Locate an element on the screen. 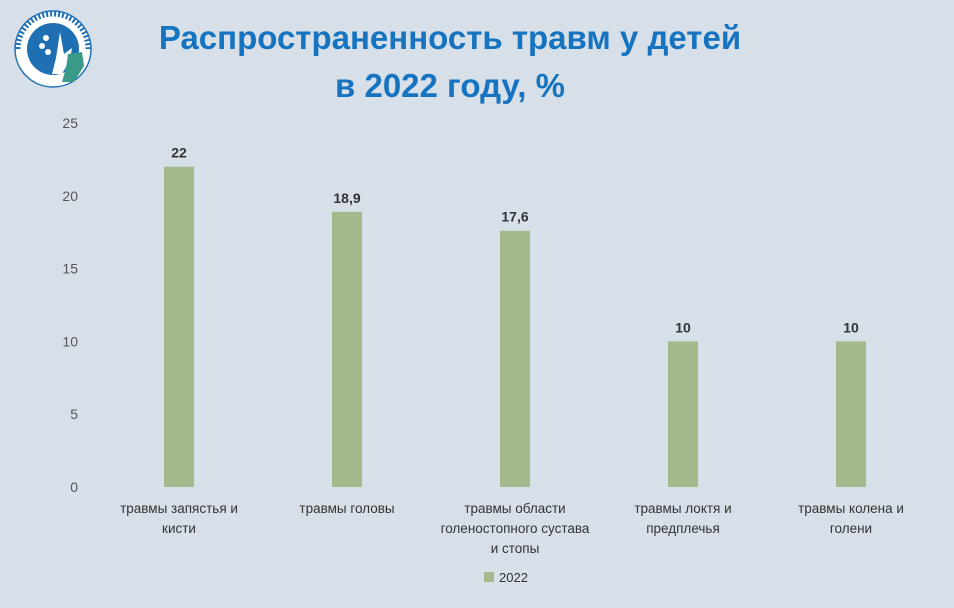  category-label: травмы колена и is located at coordinates (851, 508).